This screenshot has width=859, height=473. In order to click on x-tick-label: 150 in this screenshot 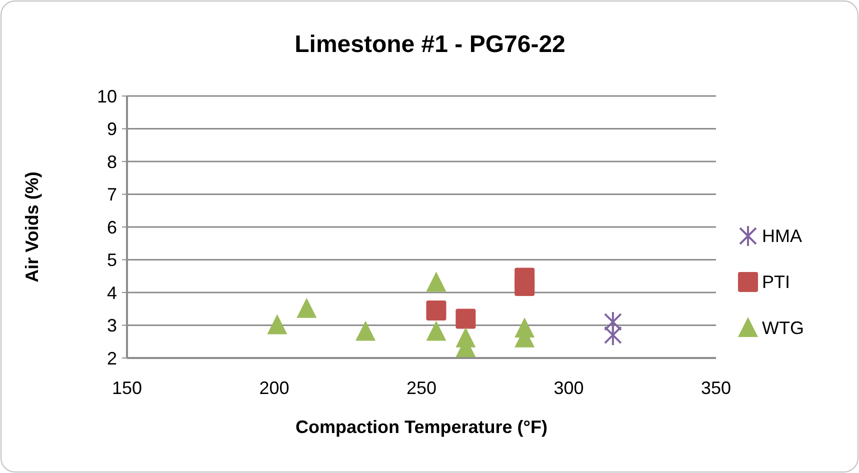, I will do `click(127, 388)`.